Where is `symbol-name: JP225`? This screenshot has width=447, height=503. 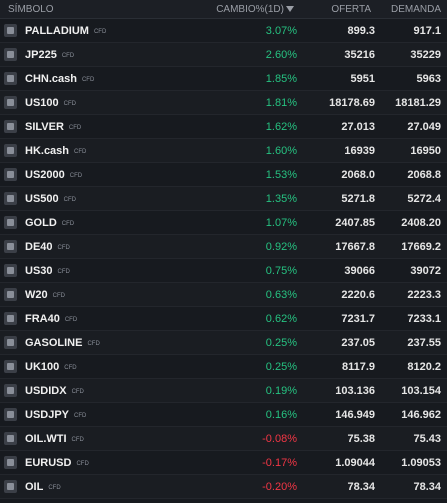 symbol-name: JP225 is located at coordinates (41, 55).